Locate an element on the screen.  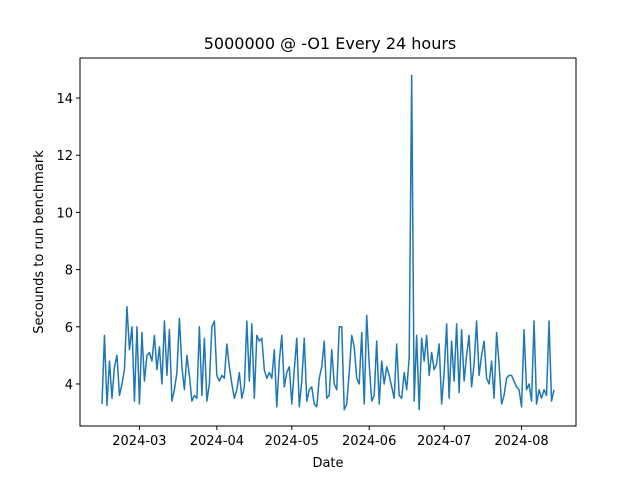
x-axis-label: Date is located at coordinates (327, 463).